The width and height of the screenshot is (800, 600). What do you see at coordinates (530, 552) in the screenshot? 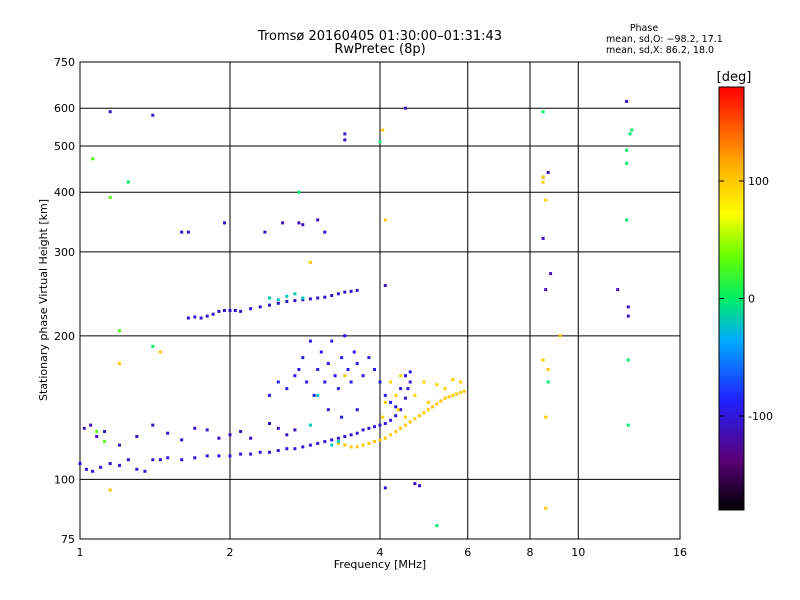
I see `x-tick-label: 8` at bounding box center [530, 552].